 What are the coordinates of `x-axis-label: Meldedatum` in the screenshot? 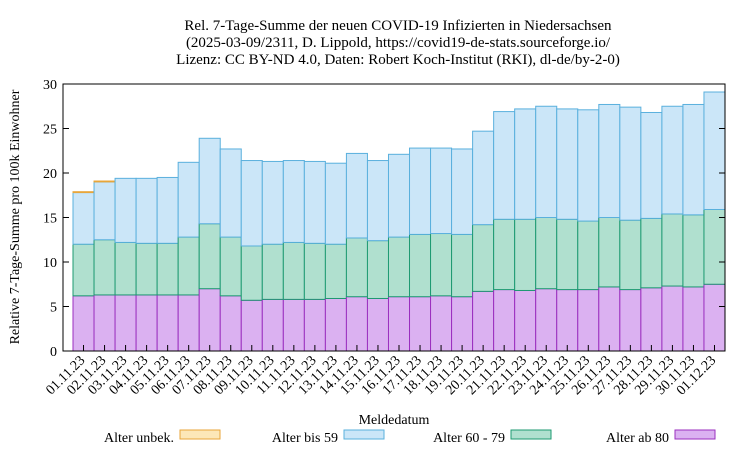 It's located at (394, 420).